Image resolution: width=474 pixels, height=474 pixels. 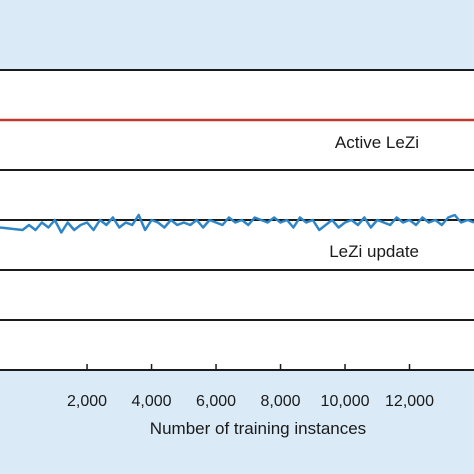 I want to click on x-tick-label: 4,000, so click(x=152, y=401).